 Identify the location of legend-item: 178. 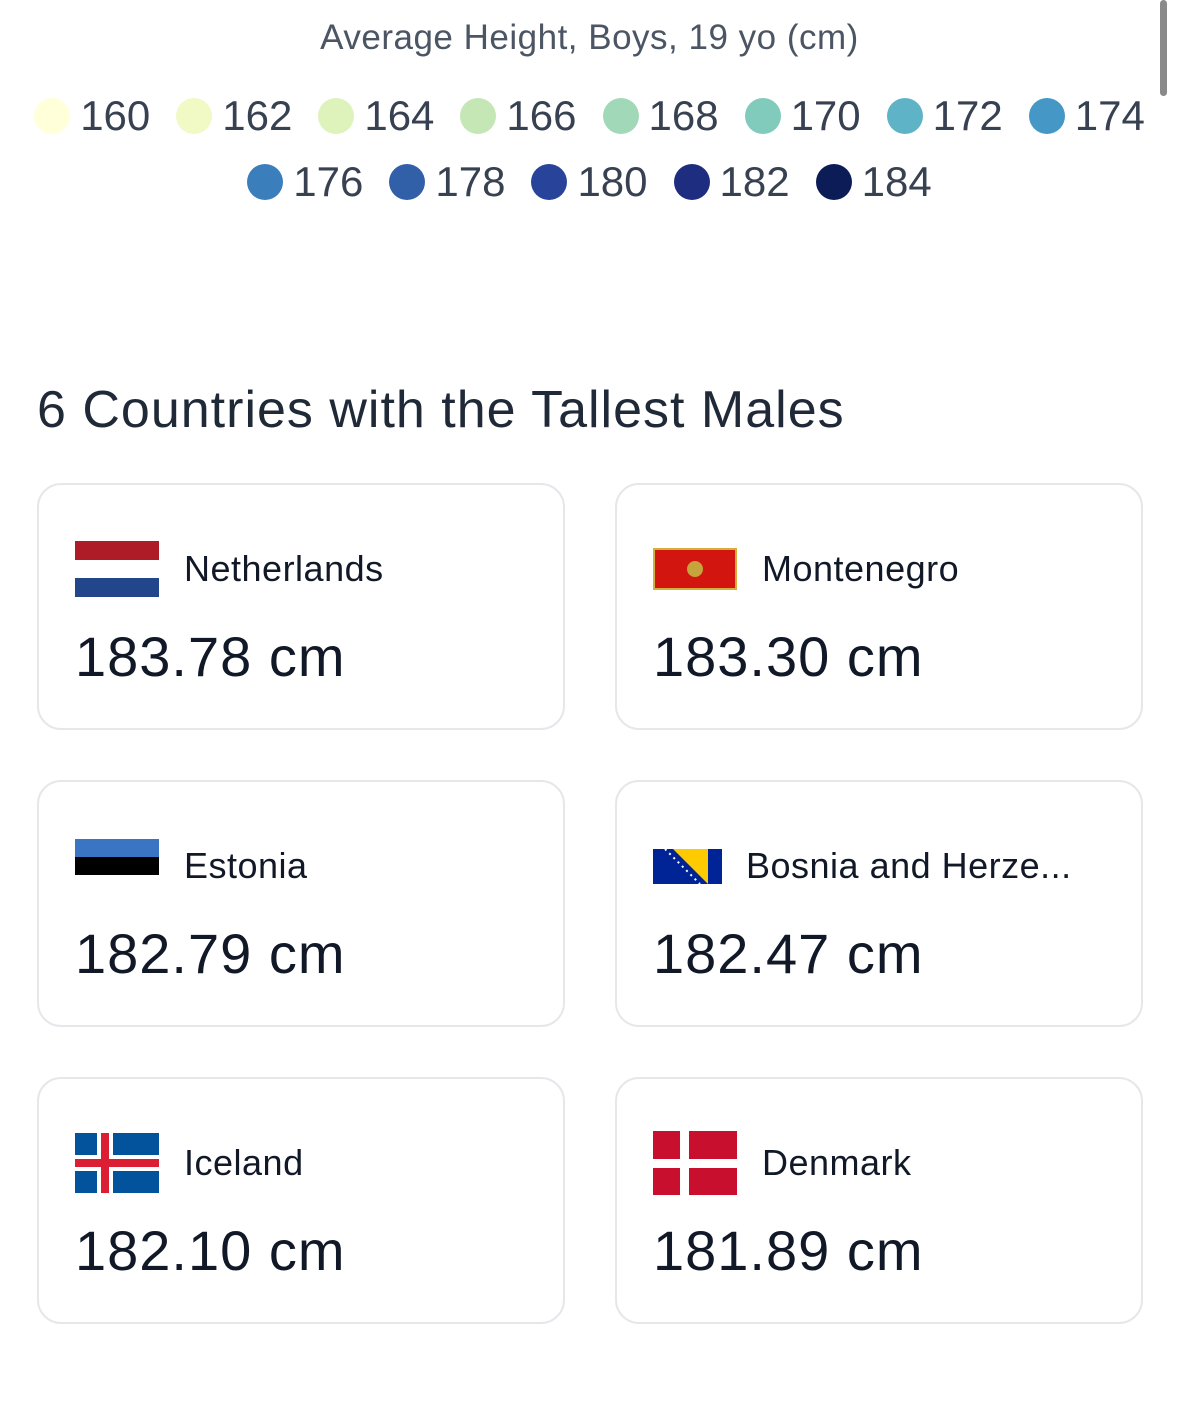
(447, 182).